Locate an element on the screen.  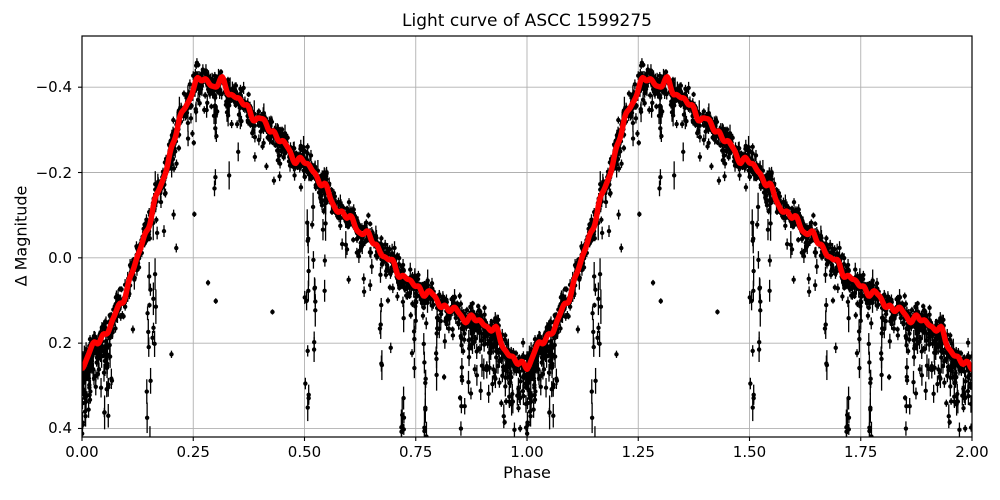
y-tick-label: 0.2 is located at coordinates (60, 343).